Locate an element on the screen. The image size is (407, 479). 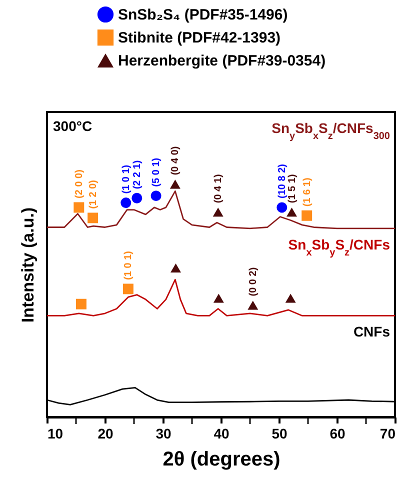
x-tick-label: 10 is located at coordinates (56, 434).